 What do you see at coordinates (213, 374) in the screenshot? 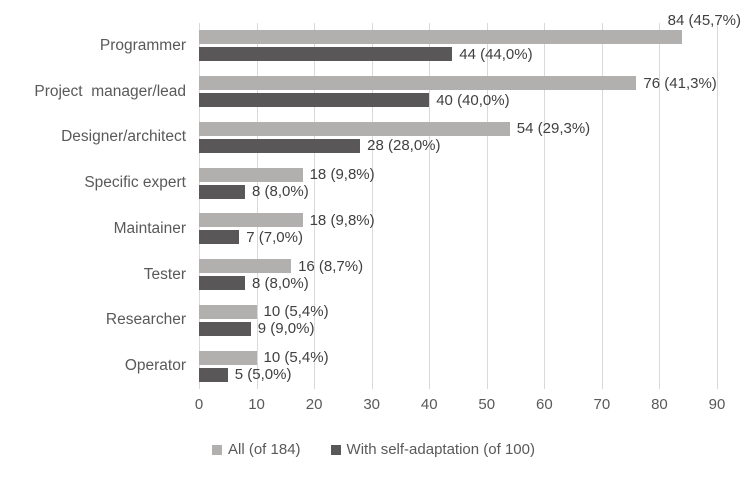
I see `bar-with-self-adaptation-of-100-operator` at bounding box center [213, 374].